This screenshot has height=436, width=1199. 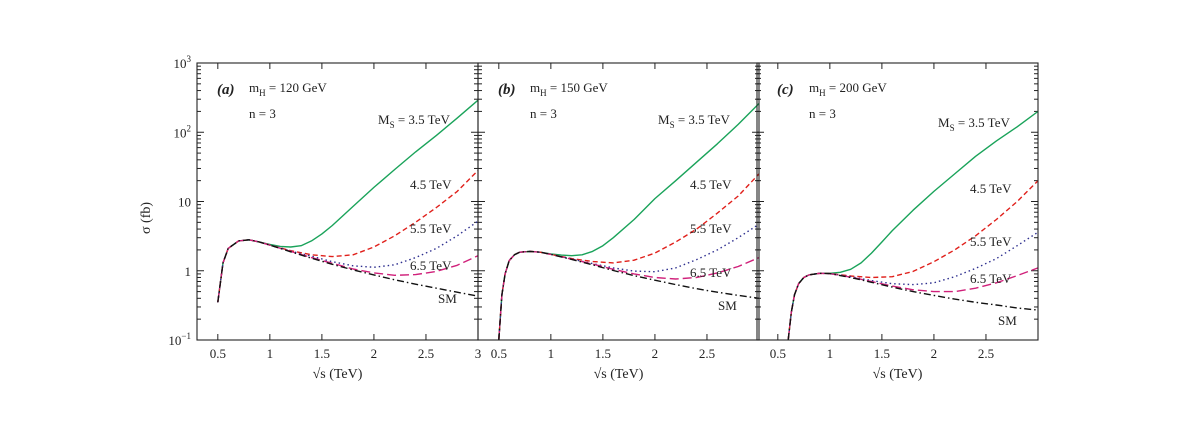 What do you see at coordinates (183, 131) in the screenshot?
I see `y-tick-label: 10²` at bounding box center [183, 131].